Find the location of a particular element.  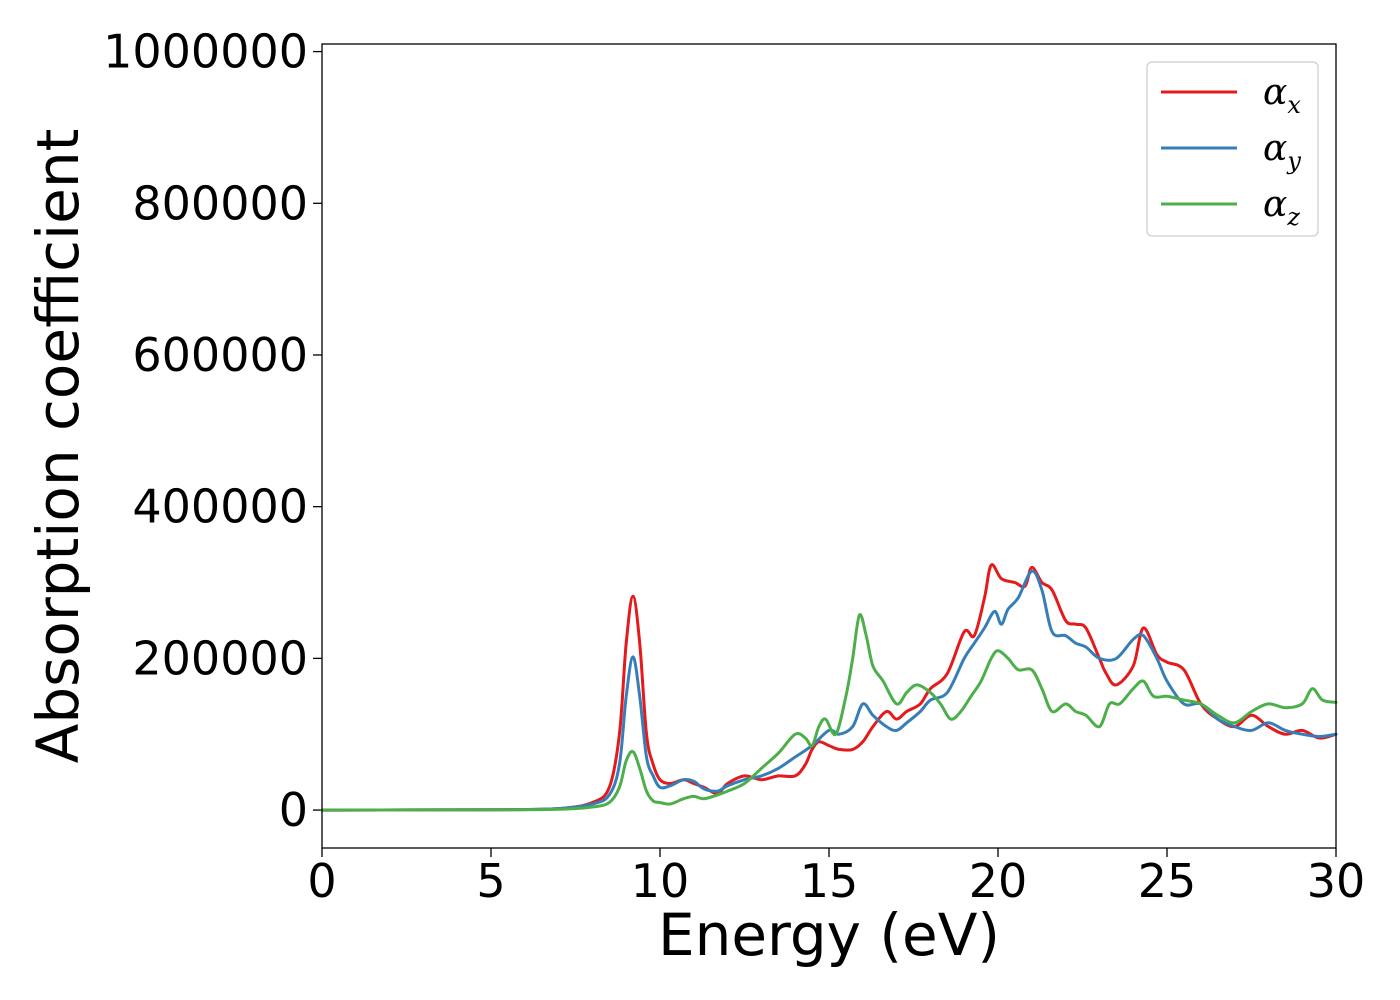

x-tick-label: 30 is located at coordinates (1336, 881).